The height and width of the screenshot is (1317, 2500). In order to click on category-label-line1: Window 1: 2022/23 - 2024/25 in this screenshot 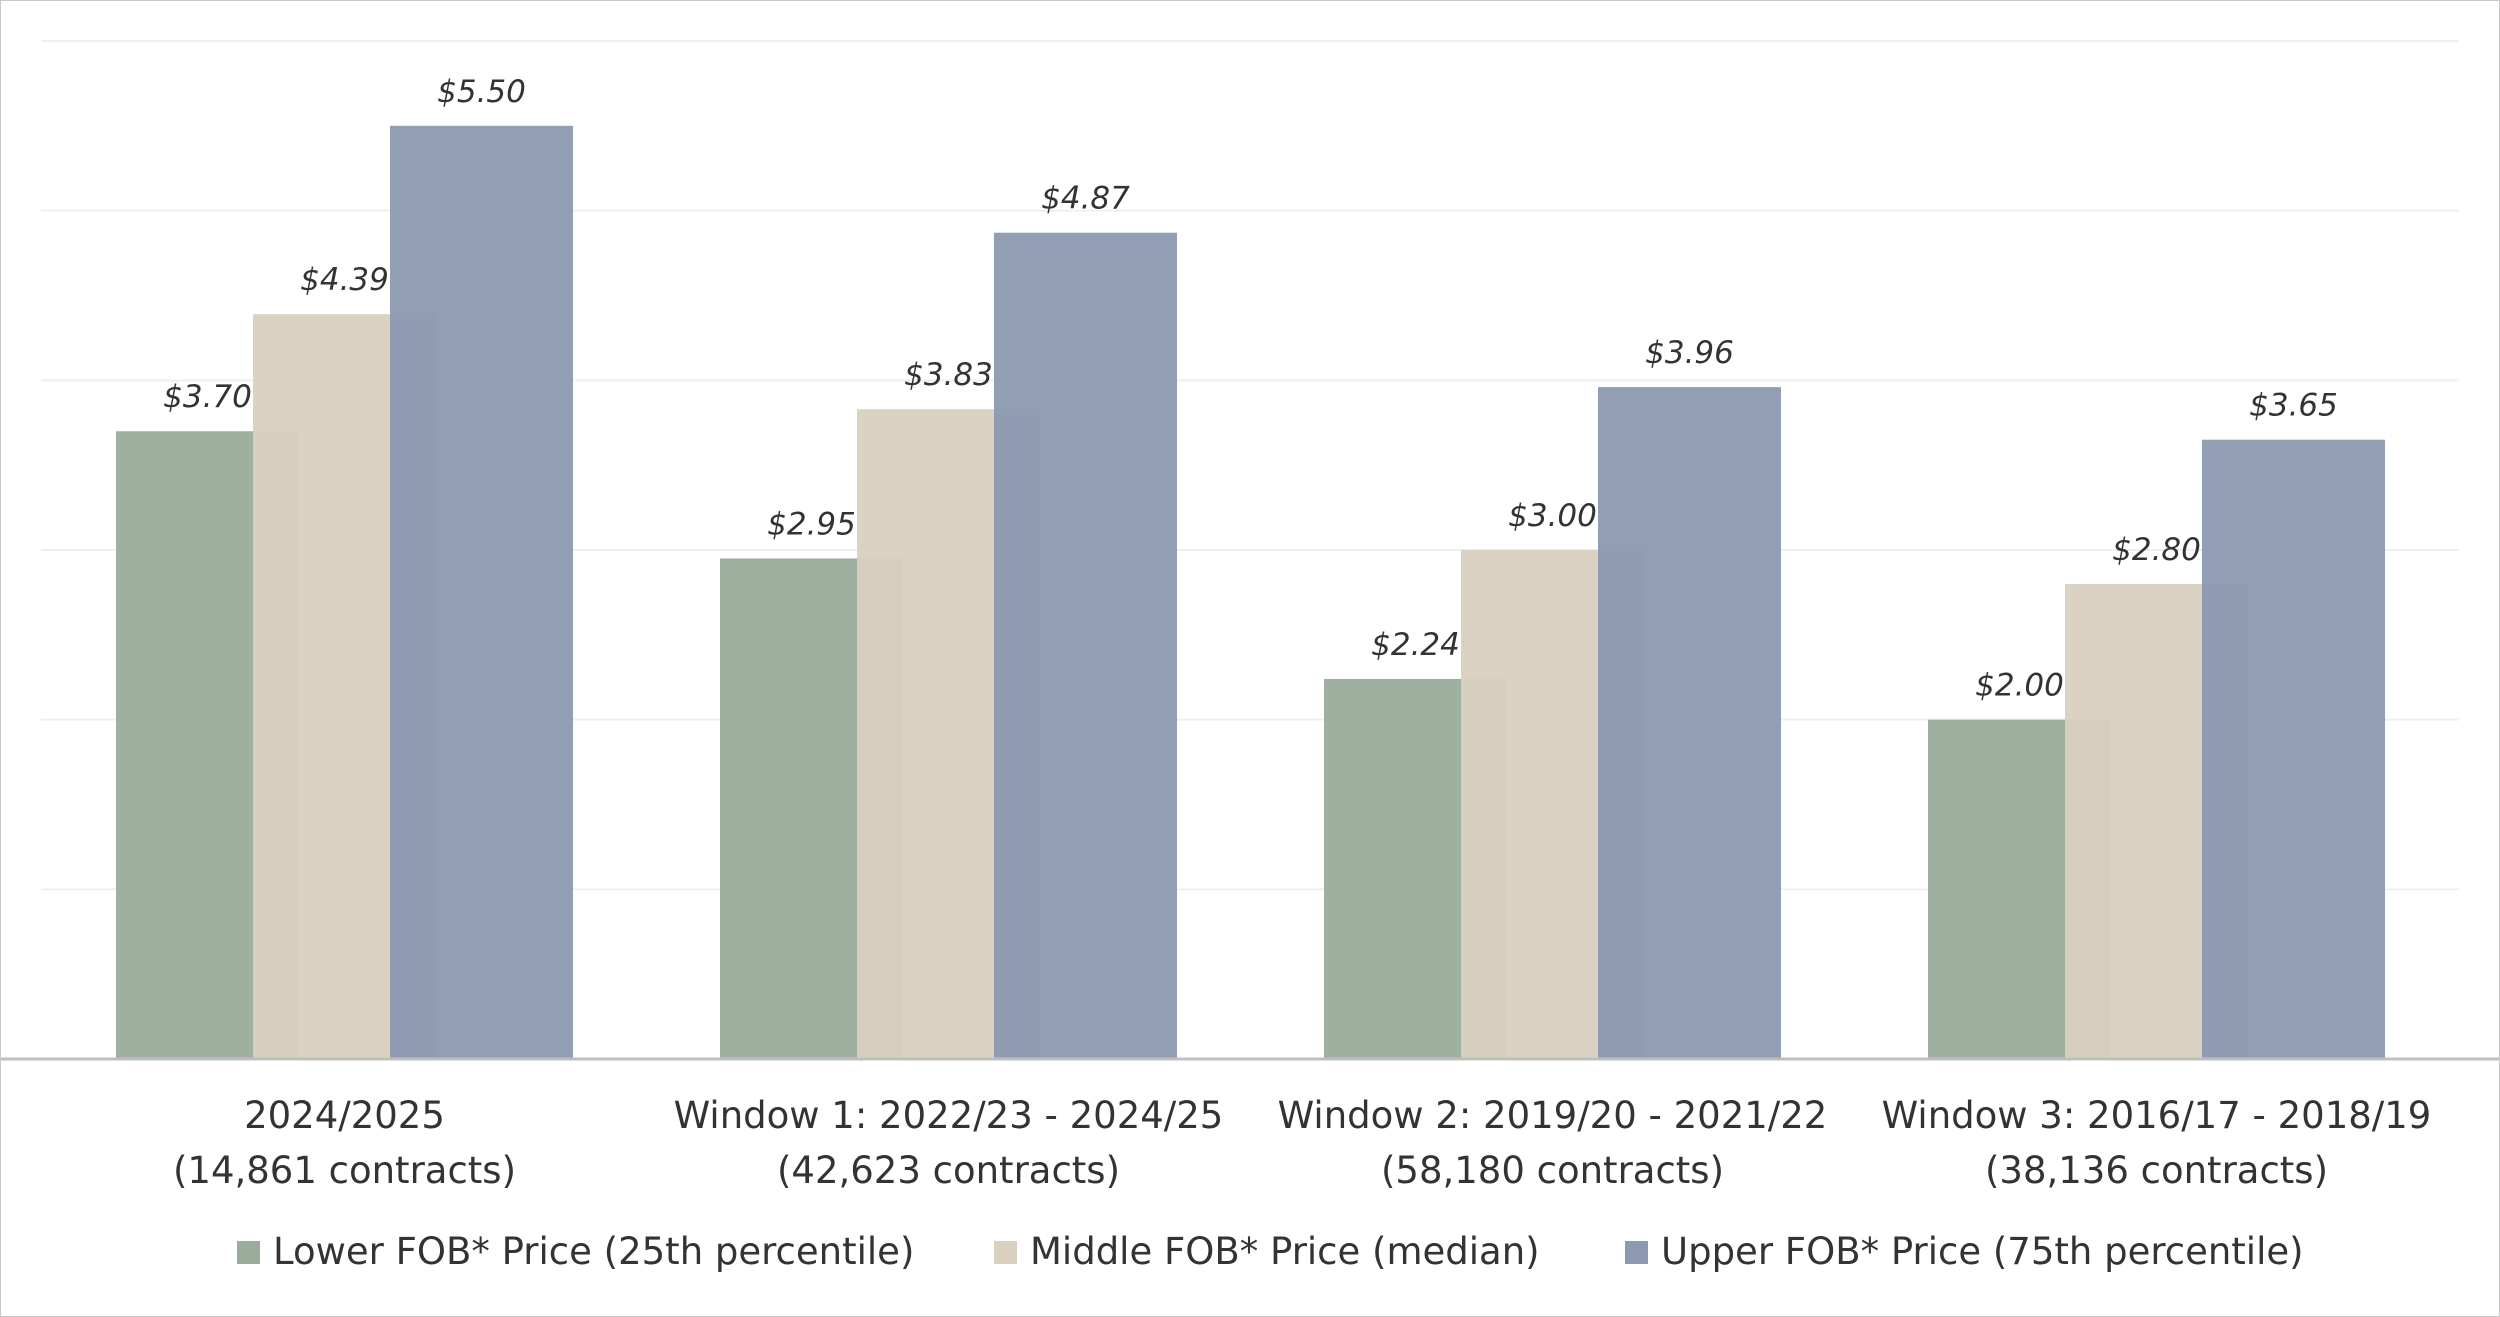, I will do `click(949, 1115)`.